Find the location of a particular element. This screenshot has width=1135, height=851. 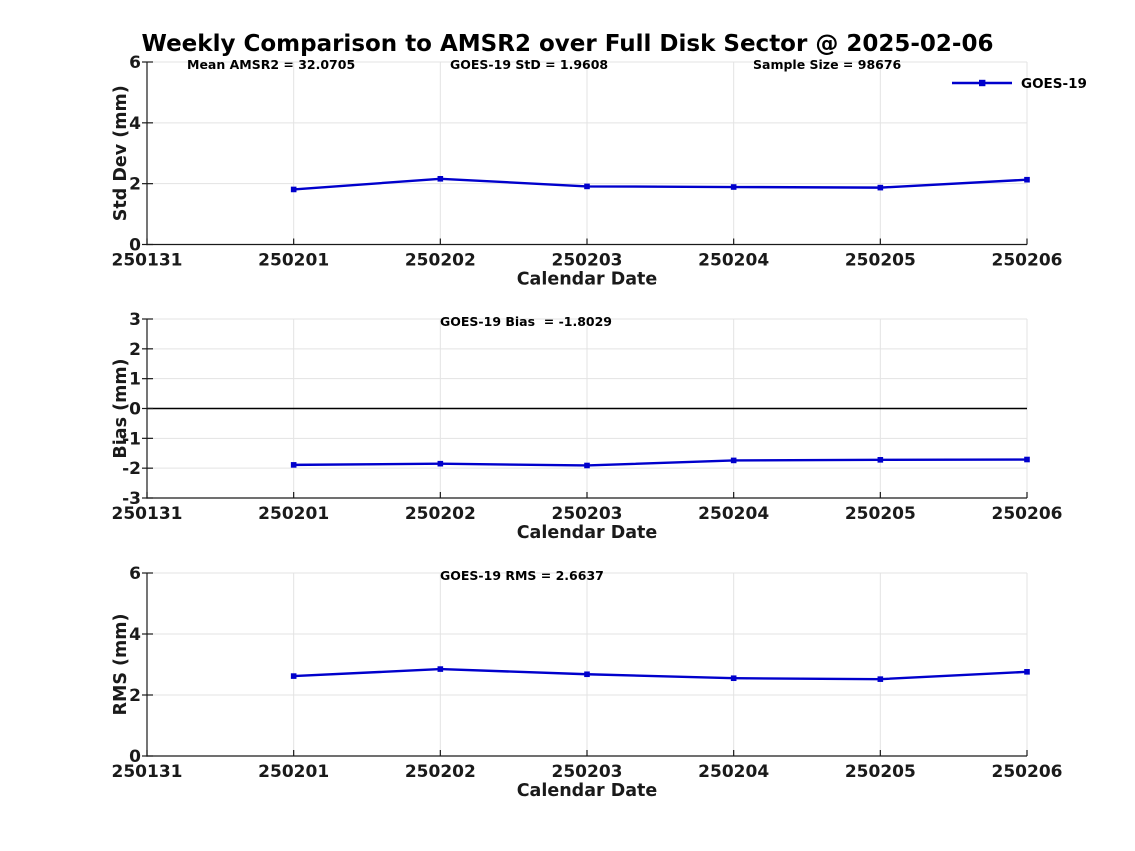

y-tick-label: 1 is located at coordinates (135, 380).